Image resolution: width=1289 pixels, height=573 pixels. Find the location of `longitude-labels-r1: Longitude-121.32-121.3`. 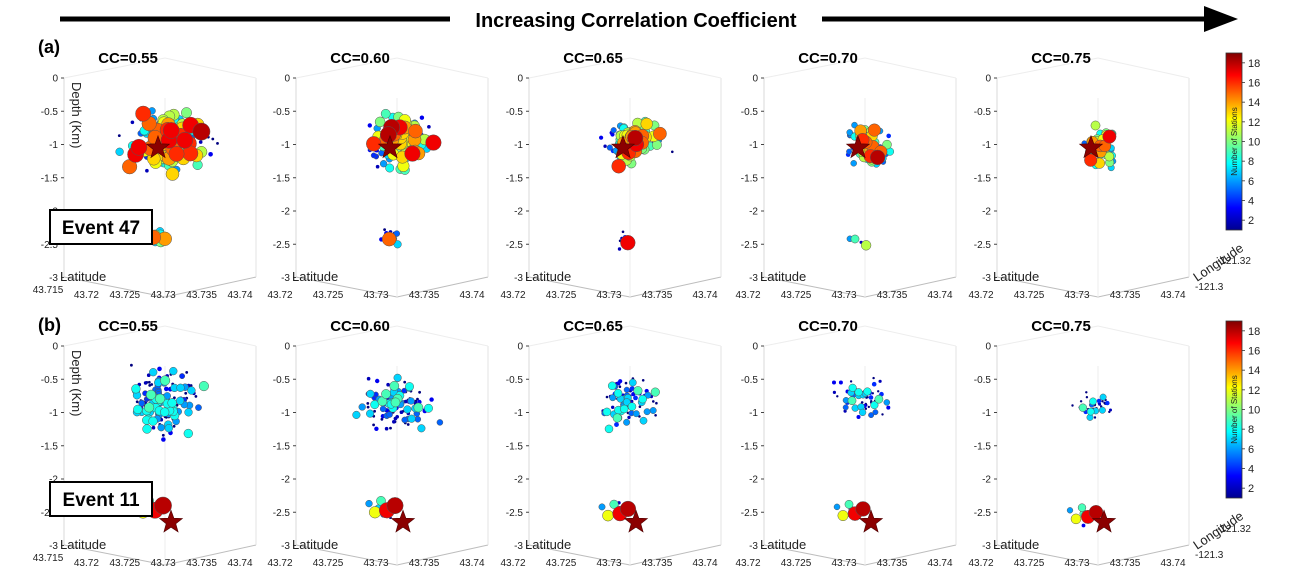

longitude-labels-r1: Longitude-121.32-121.3 is located at coordinates (1220, 266).